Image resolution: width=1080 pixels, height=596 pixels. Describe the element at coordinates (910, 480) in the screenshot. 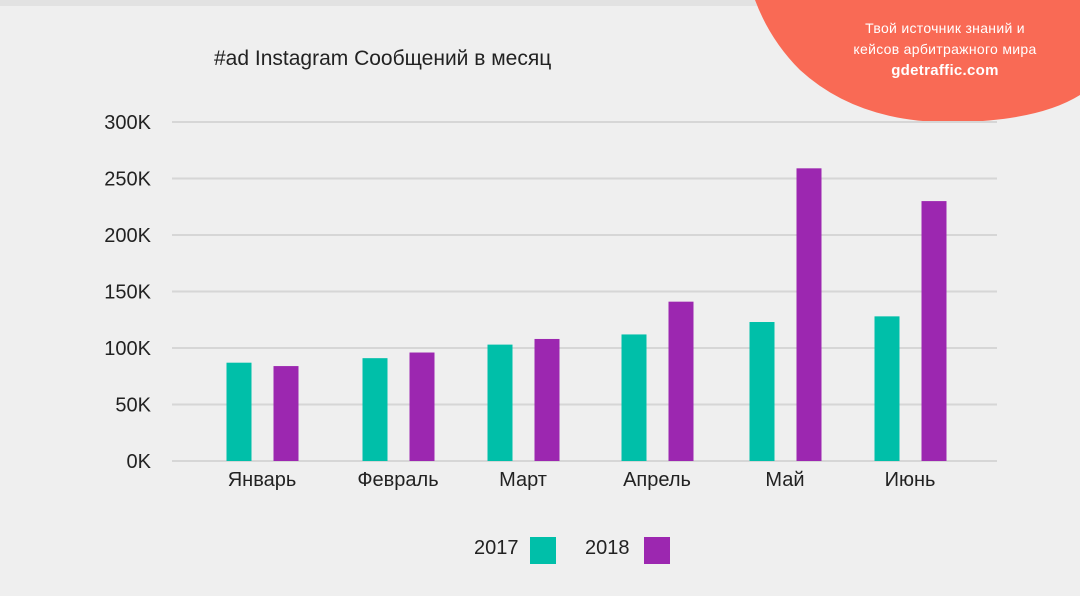

I see `x-tick-label: Июнь` at that location.